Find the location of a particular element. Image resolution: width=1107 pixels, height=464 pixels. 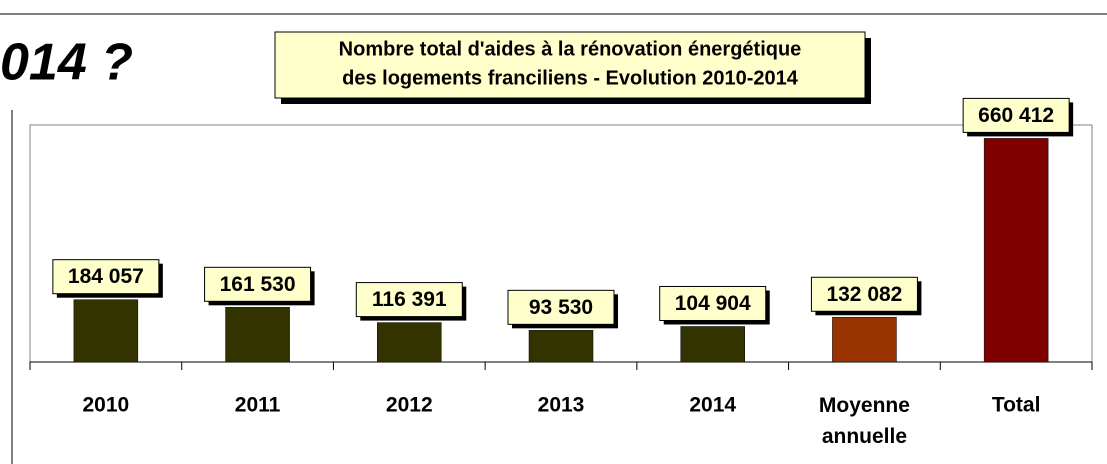

value-label: 132 082 is located at coordinates (864, 294).